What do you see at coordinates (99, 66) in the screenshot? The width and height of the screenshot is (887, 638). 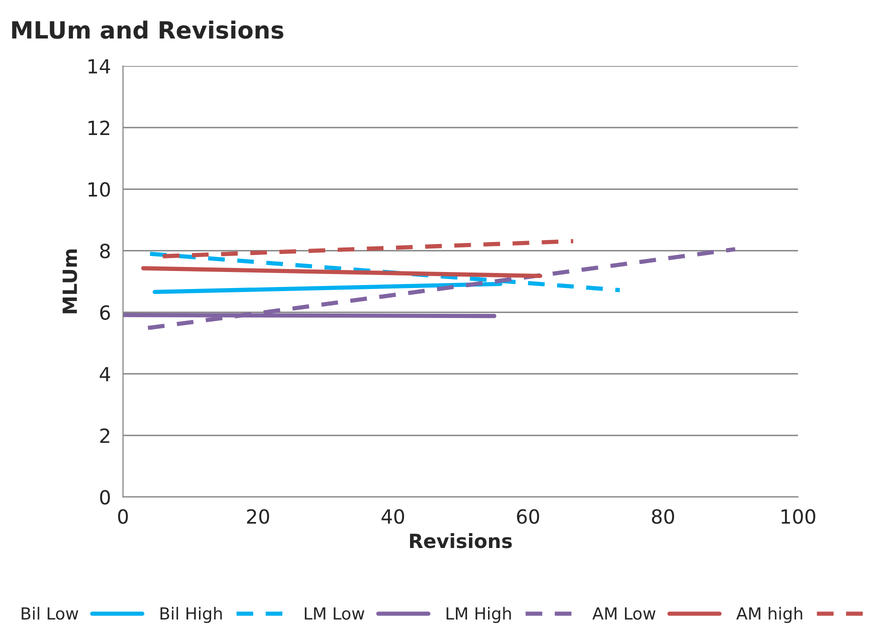 I see `y-tick-label: 14` at bounding box center [99, 66].